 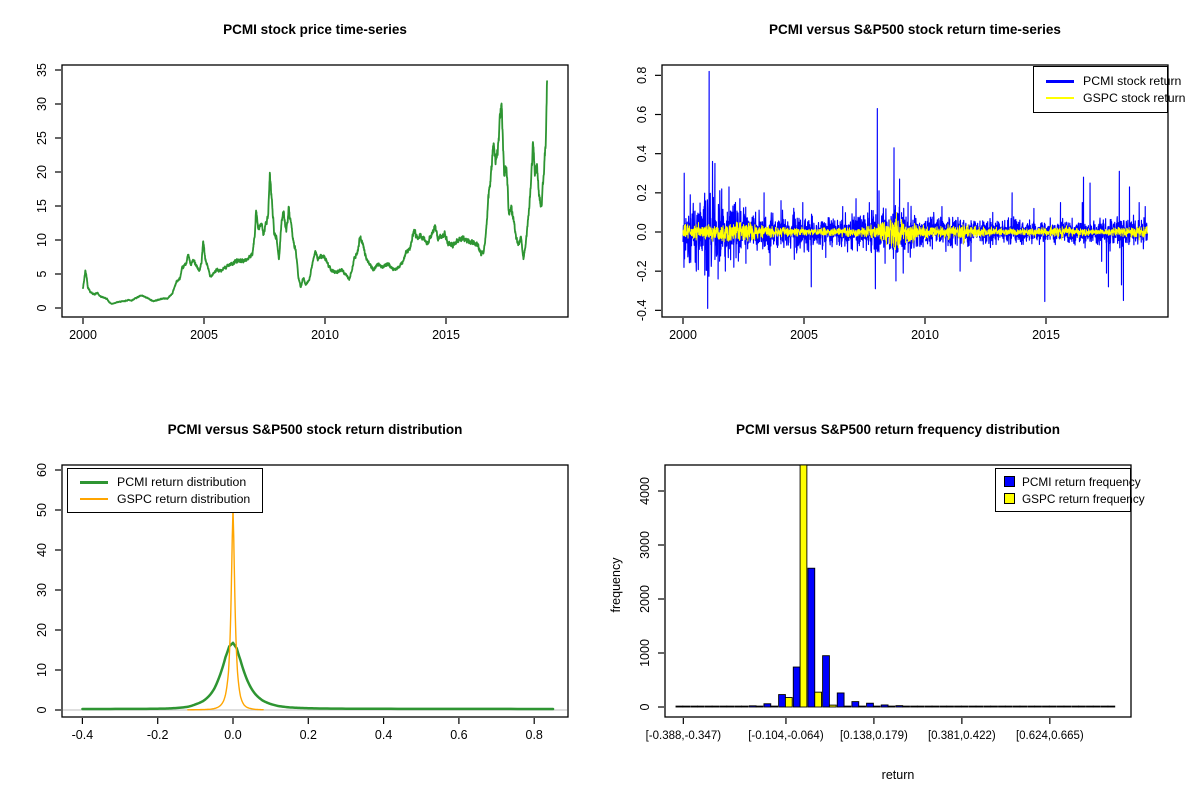 I want to click on y-tick-label: 25, so click(x=42, y=138).